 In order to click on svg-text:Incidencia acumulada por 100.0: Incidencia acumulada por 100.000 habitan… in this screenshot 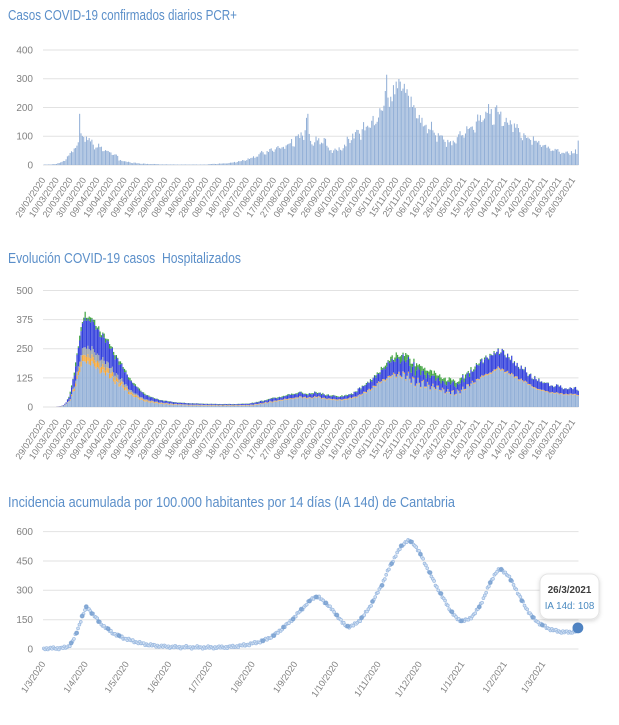, I will do `click(232, 502)`.